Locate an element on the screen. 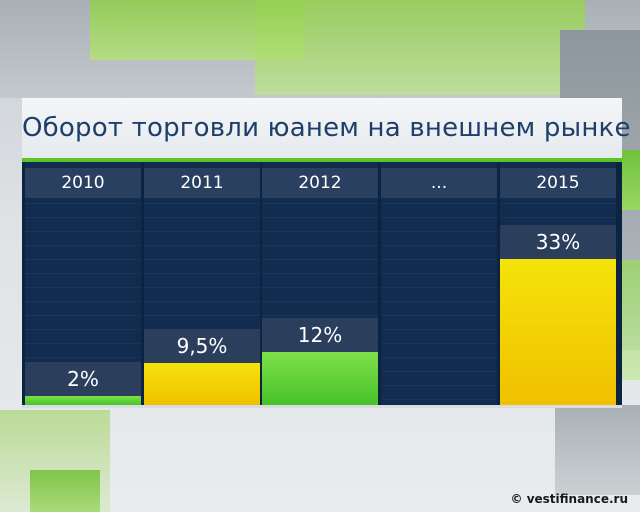 The height and width of the screenshot is (512, 640). bar-column: 2011 9,5% is located at coordinates (202, 283).